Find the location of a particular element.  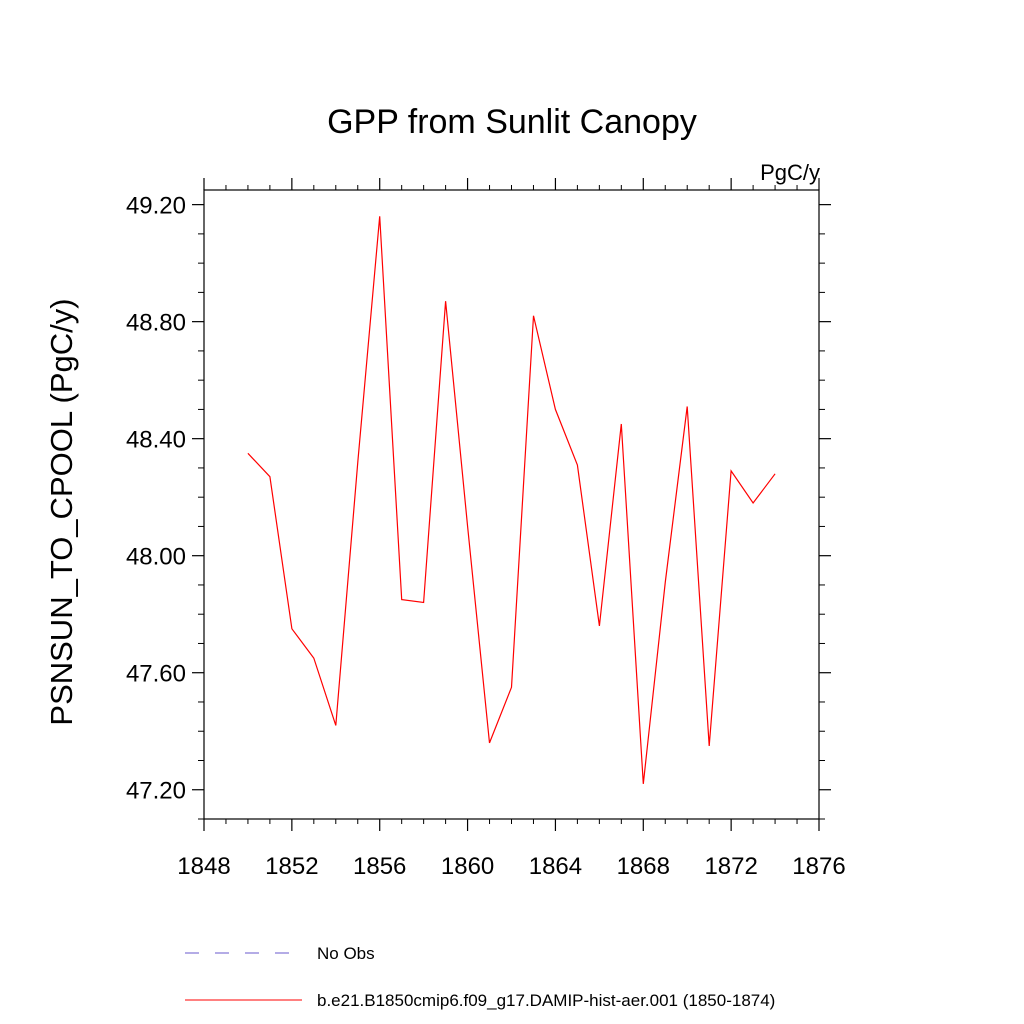

x-tick-label: 1864 is located at coordinates (555, 866).